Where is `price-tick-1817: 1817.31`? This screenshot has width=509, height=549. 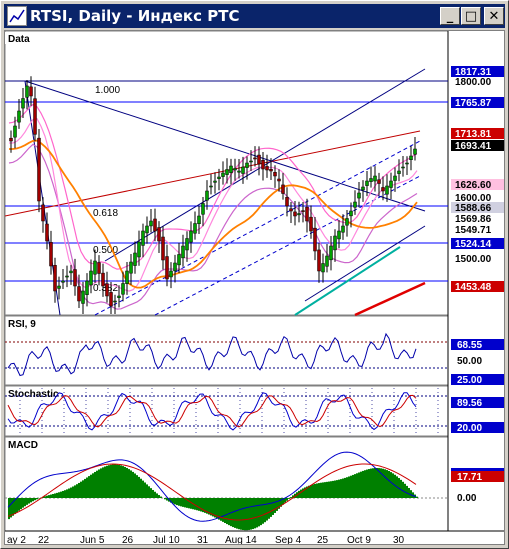
price-tick-1817: 1817.31 is located at coordinates (473, 72).